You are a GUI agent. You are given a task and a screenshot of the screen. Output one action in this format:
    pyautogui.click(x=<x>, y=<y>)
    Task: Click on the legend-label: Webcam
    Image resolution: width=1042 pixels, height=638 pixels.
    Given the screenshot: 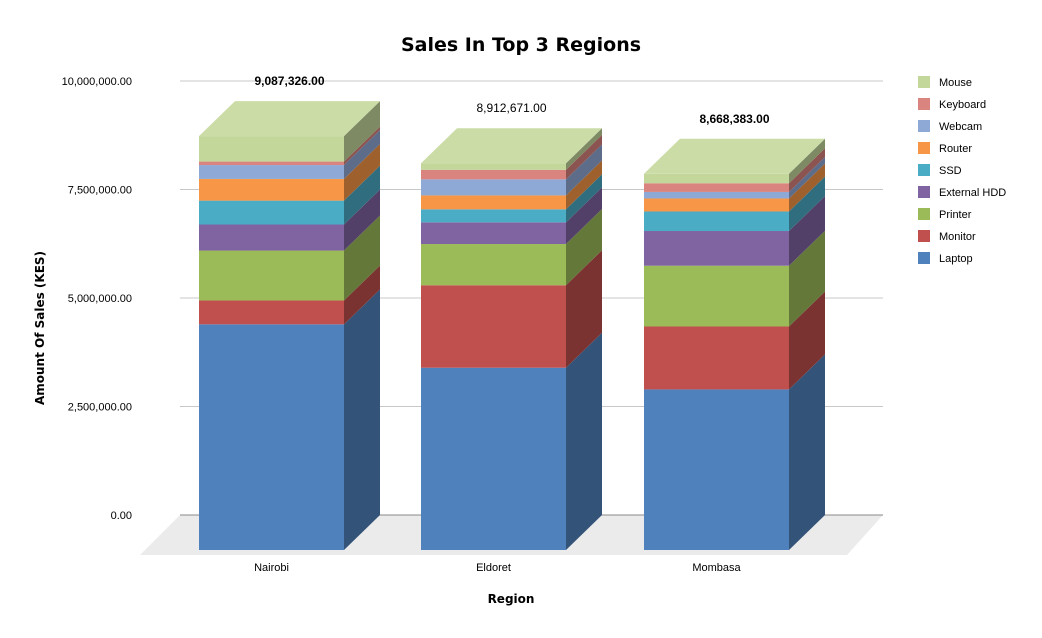 What is the action you would take?
    pyautogui.click(x=960, y=127)
    